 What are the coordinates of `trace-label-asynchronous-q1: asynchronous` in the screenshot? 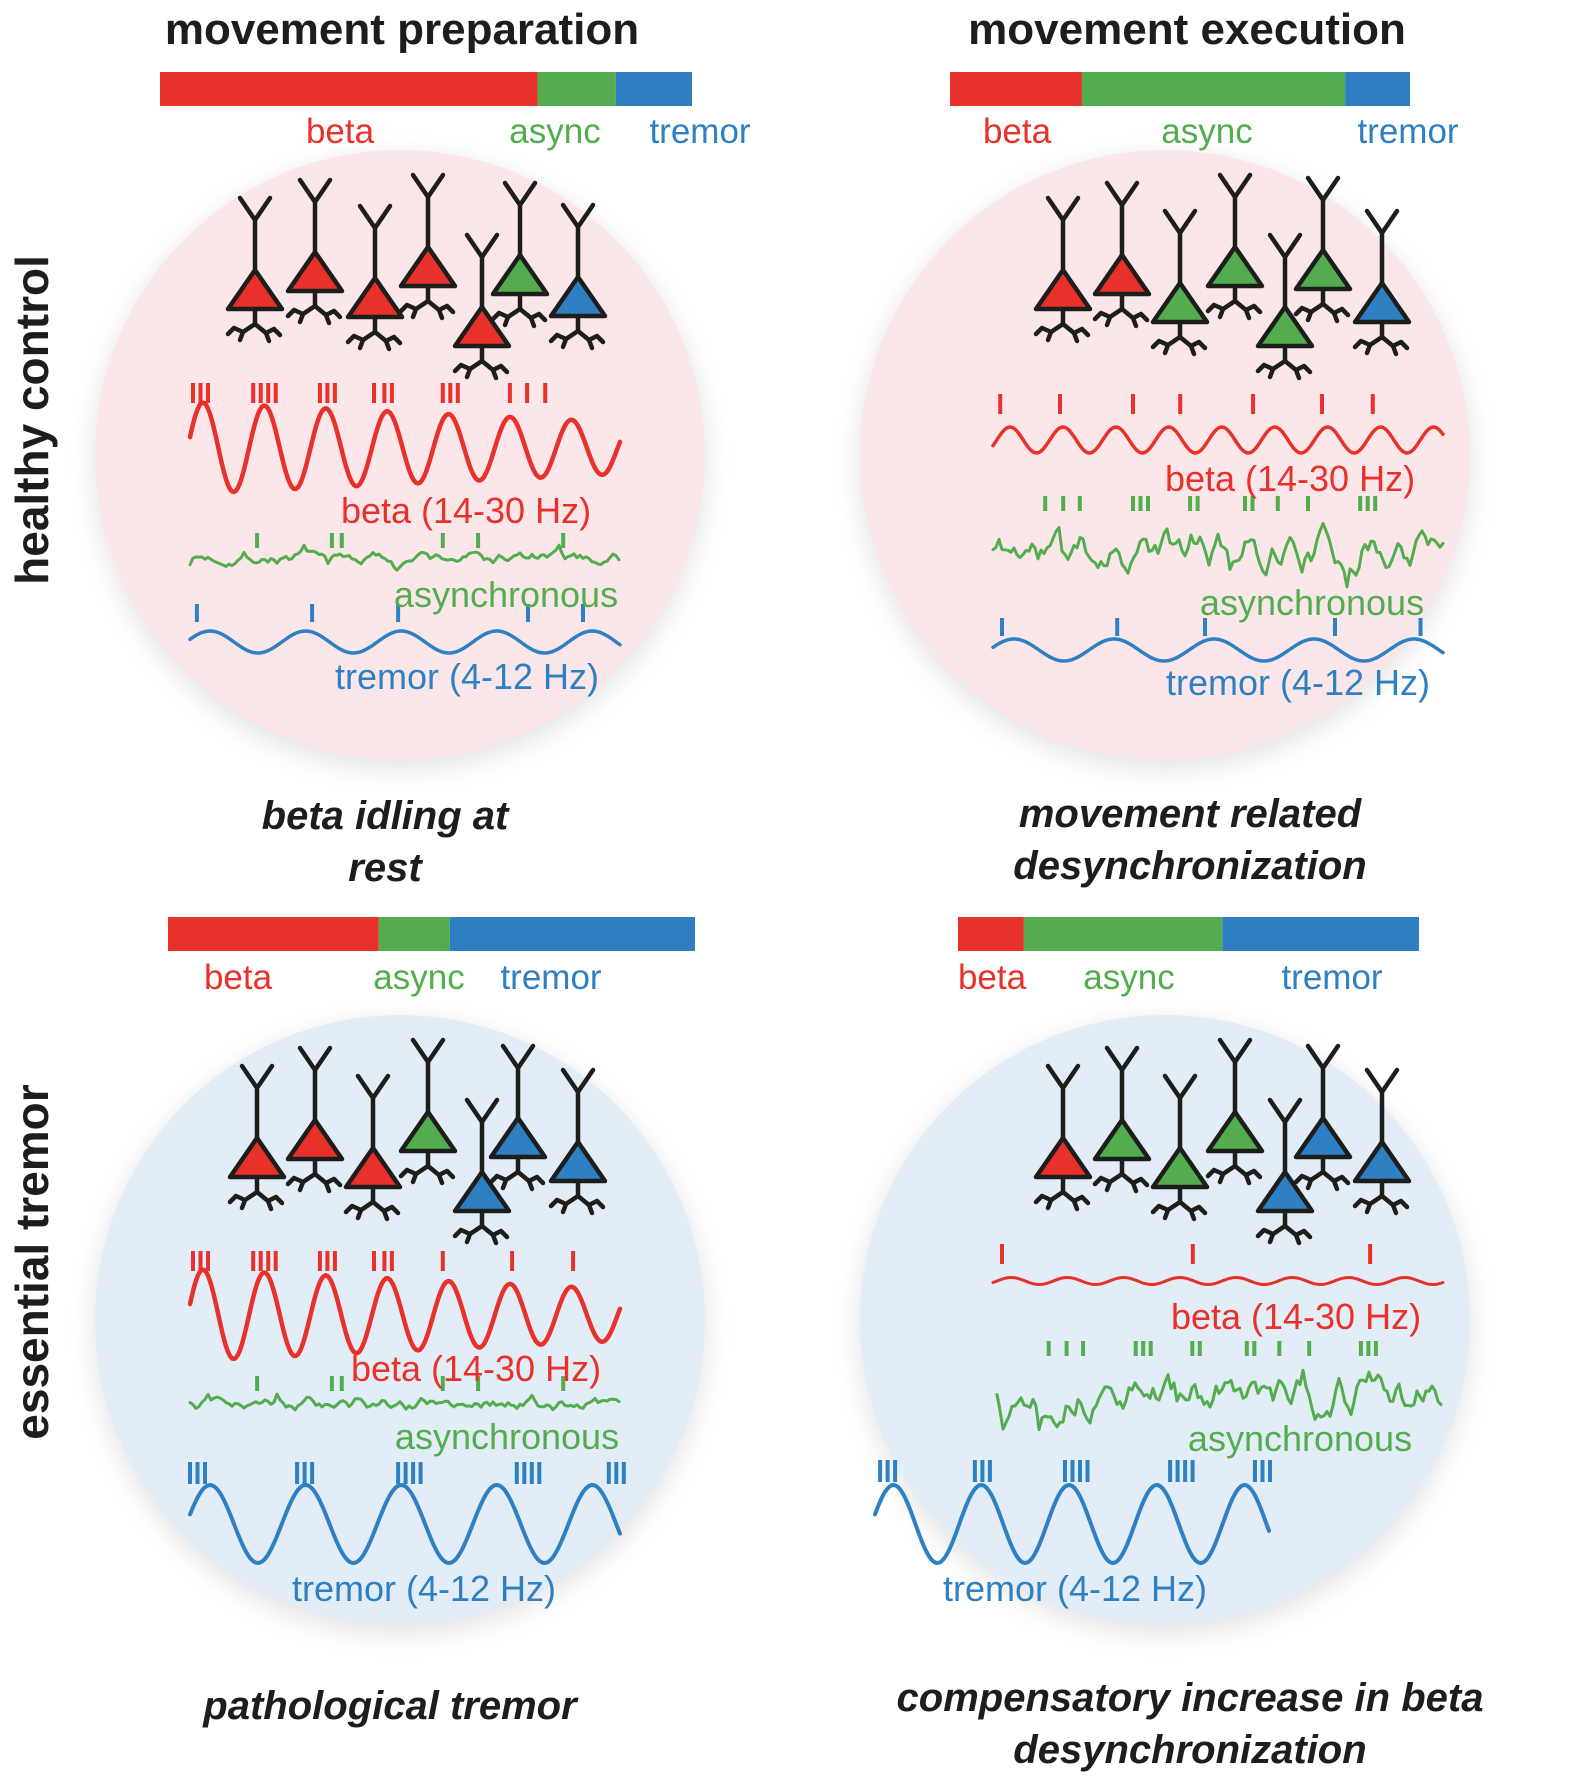 It's located at (1312, 602).